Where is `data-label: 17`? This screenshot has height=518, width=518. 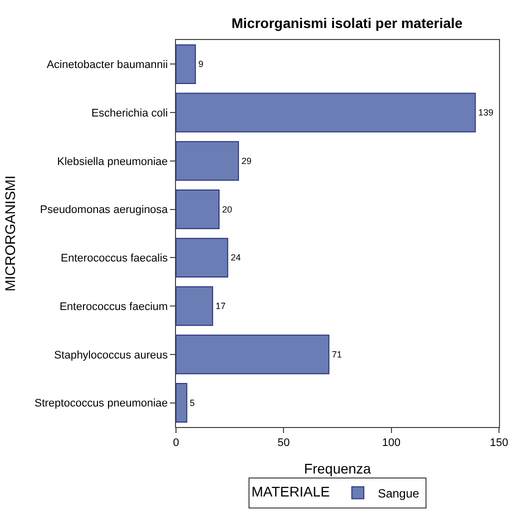
data-label: 17 is located at coordinates (221, 306).